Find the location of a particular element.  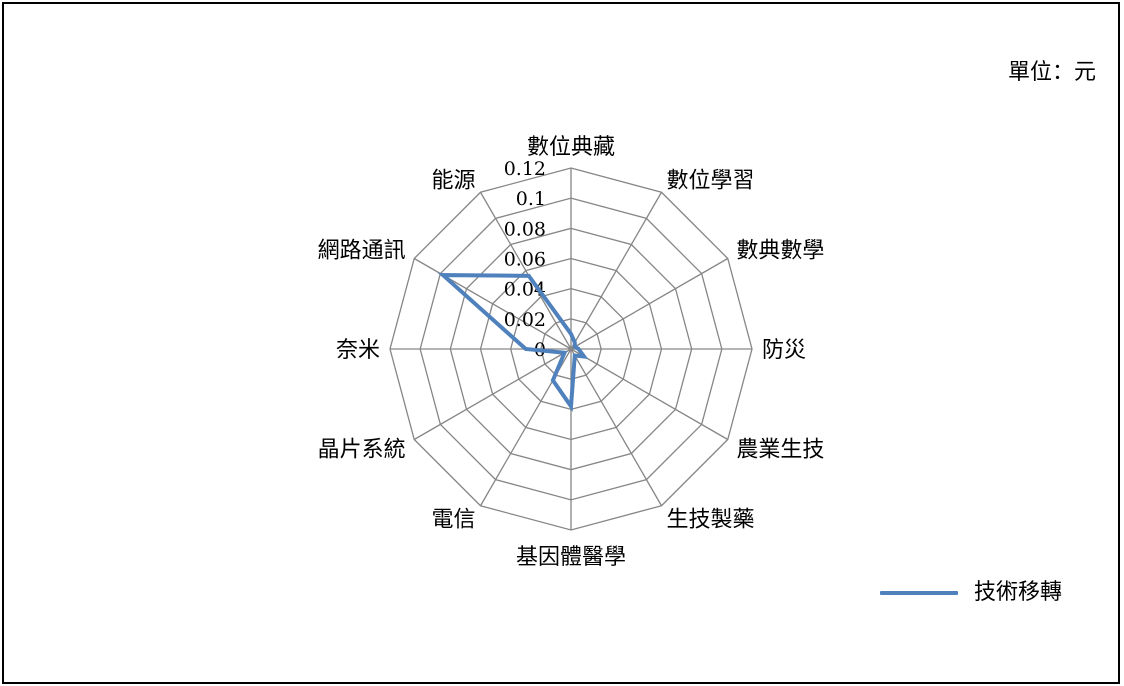

tick-label: 0.02 is located at coordinates (525, 320).